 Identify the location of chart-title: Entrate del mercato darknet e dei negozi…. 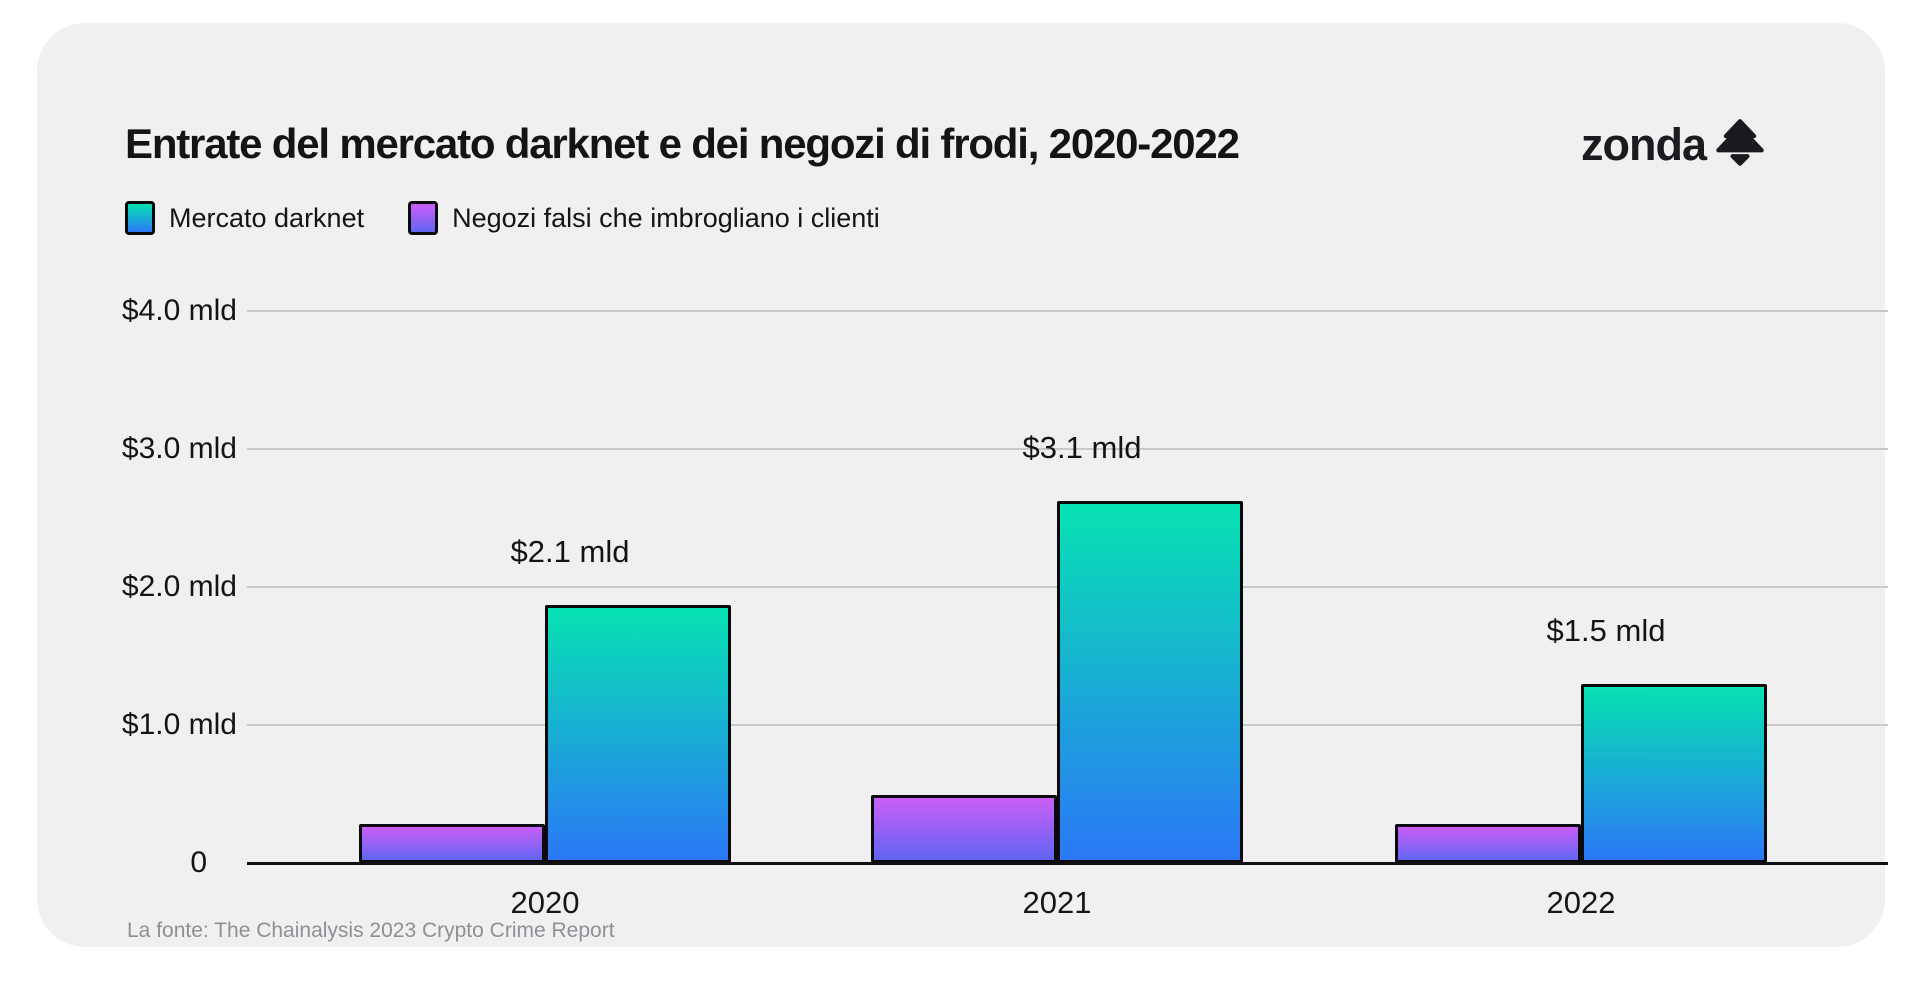
(682, 143).